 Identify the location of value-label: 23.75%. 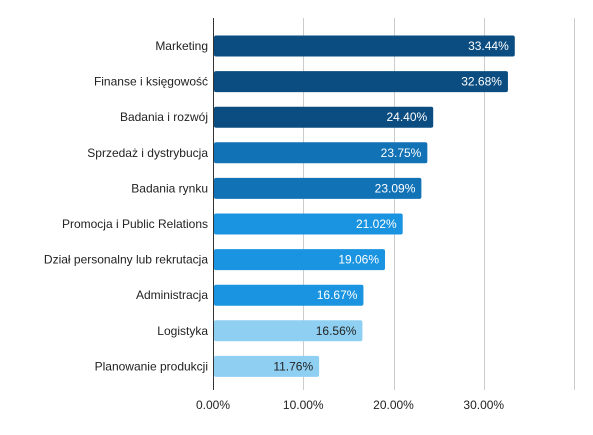
(401, 153).